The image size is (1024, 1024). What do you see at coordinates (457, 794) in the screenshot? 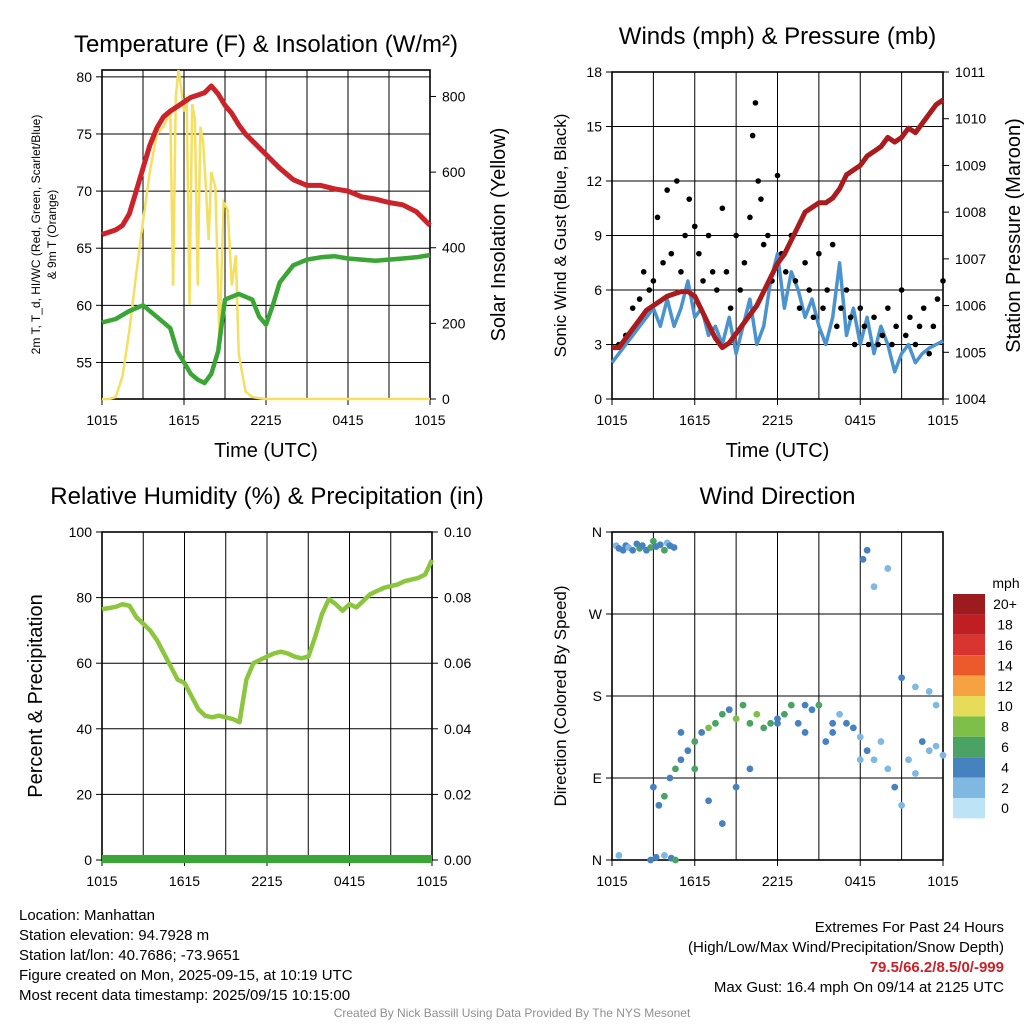
I see `y2-tick-label: 0.02` at bounding box center [457, 794].